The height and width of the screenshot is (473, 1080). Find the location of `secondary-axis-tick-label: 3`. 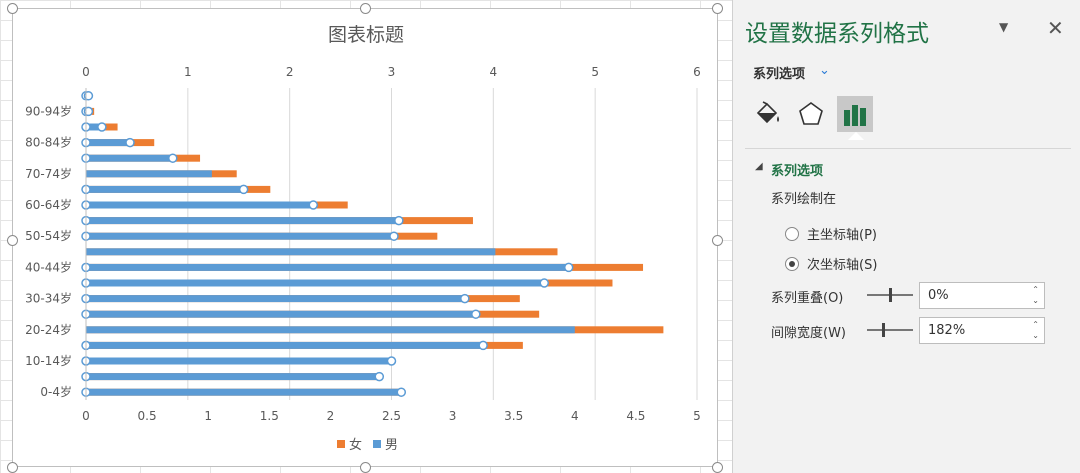

secondary-axis-tick-label: 3 is located at coordinates (392, 72).